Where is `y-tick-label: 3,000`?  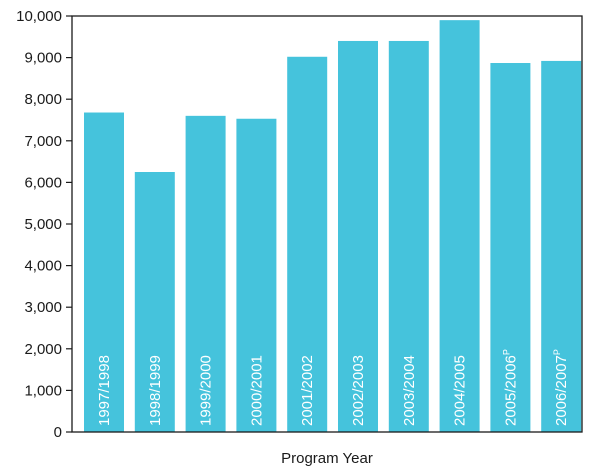 y-tick-label: 3,000 is located at coordinates (43, 307).